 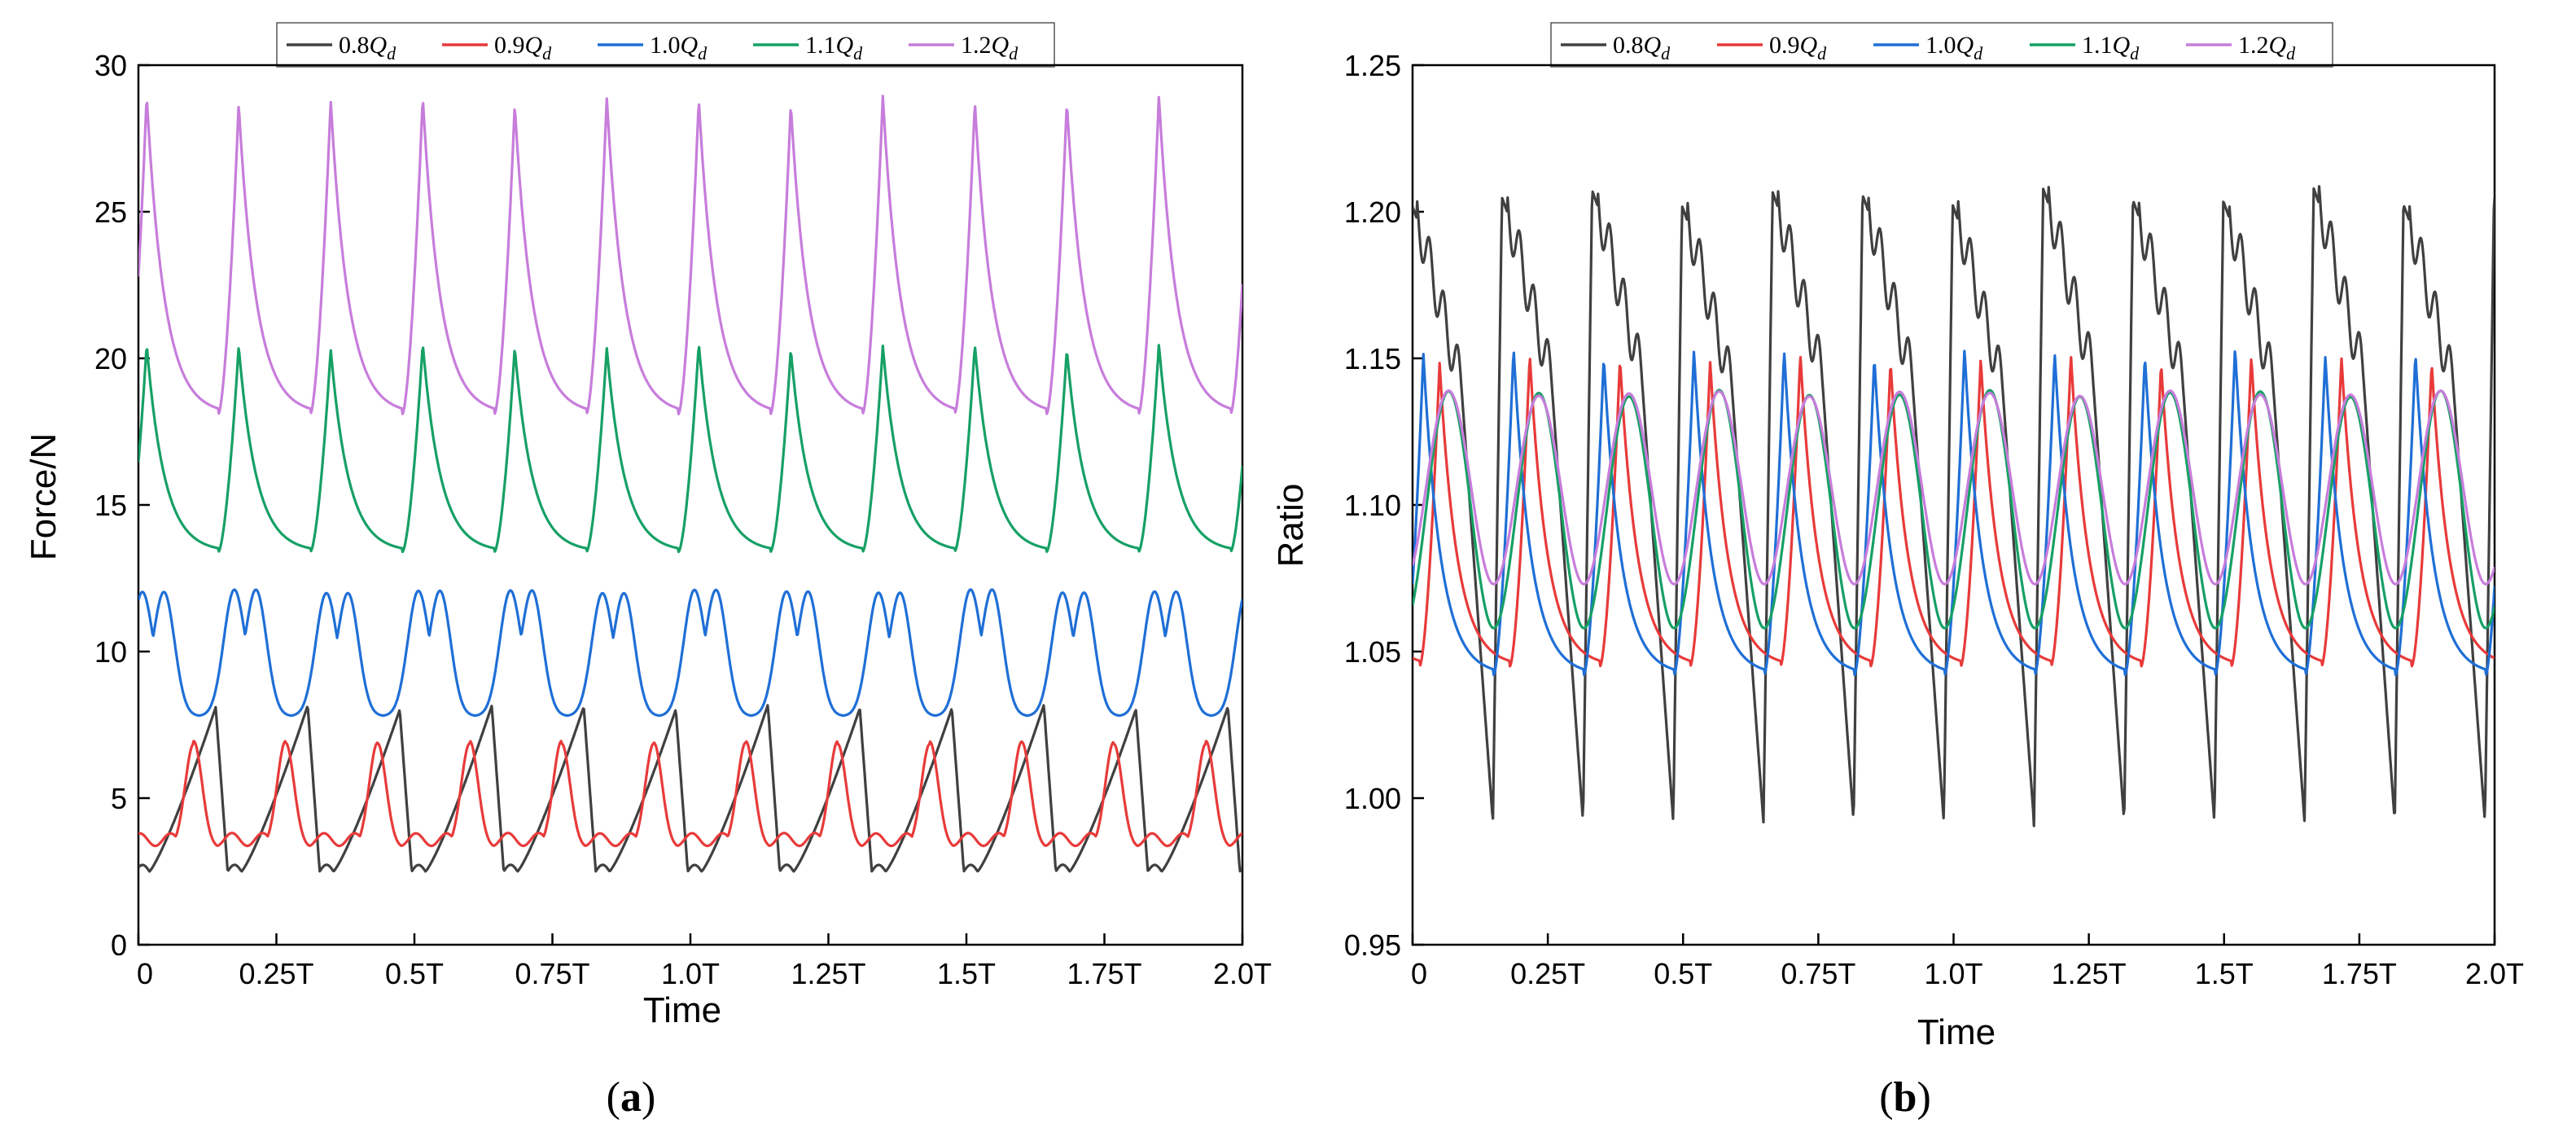 What do you see at coordinates (1372, 652) in the screenshot?
I see `y-tick-label: 1.05` at bounding box center [1372, 652].